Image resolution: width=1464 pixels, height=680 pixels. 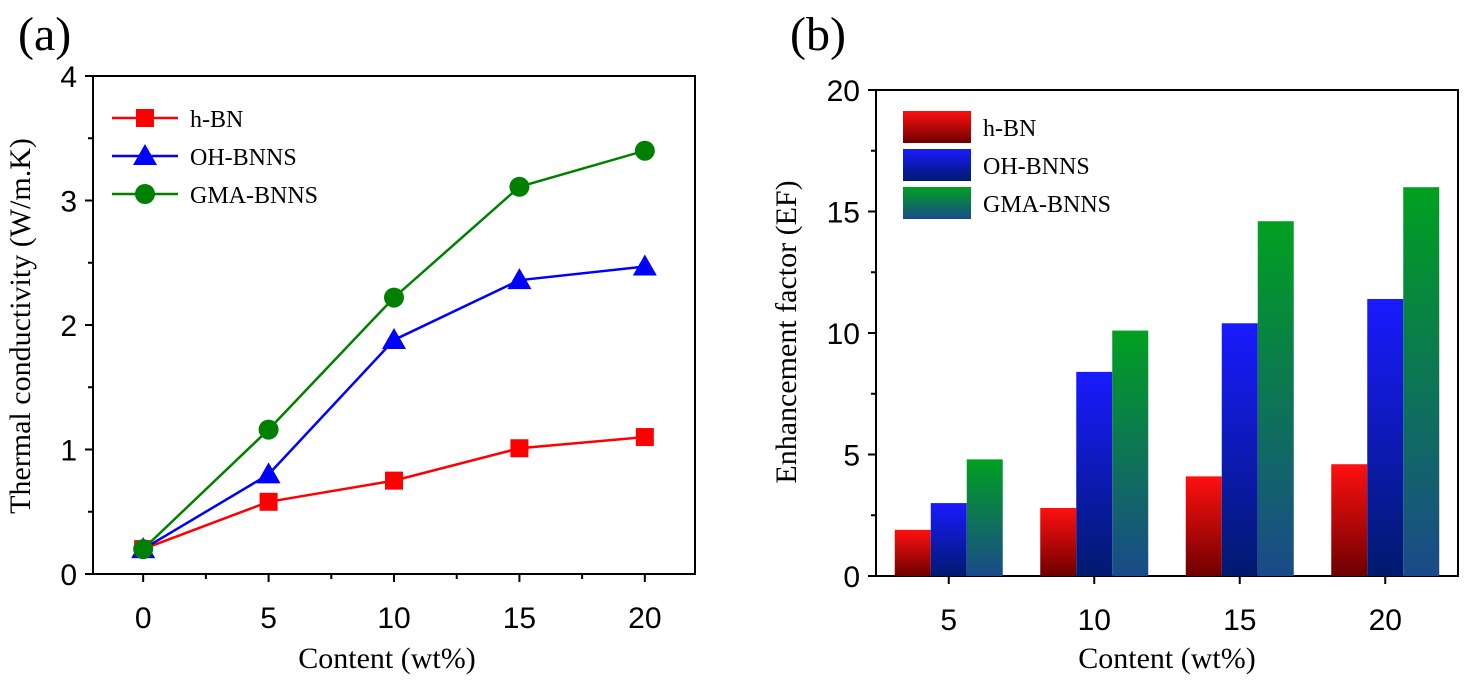 What do you see at coordinates (948, 620) in the screenshot?
I see `panel-b-x-tick-label: 5` at bounding box center [948, 620].